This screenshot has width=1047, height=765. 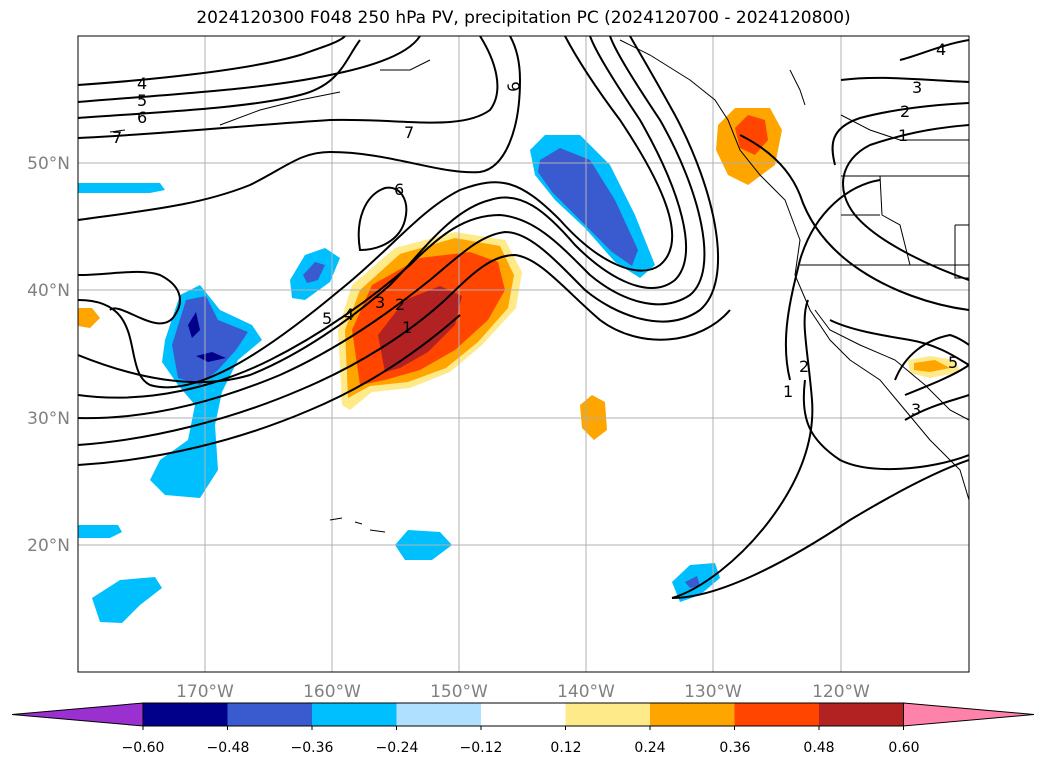 What do you see at coordinates (841, 692) in the screenshot?
I see `lon-label-120w: 120°W` at bounding box center [841, 692].